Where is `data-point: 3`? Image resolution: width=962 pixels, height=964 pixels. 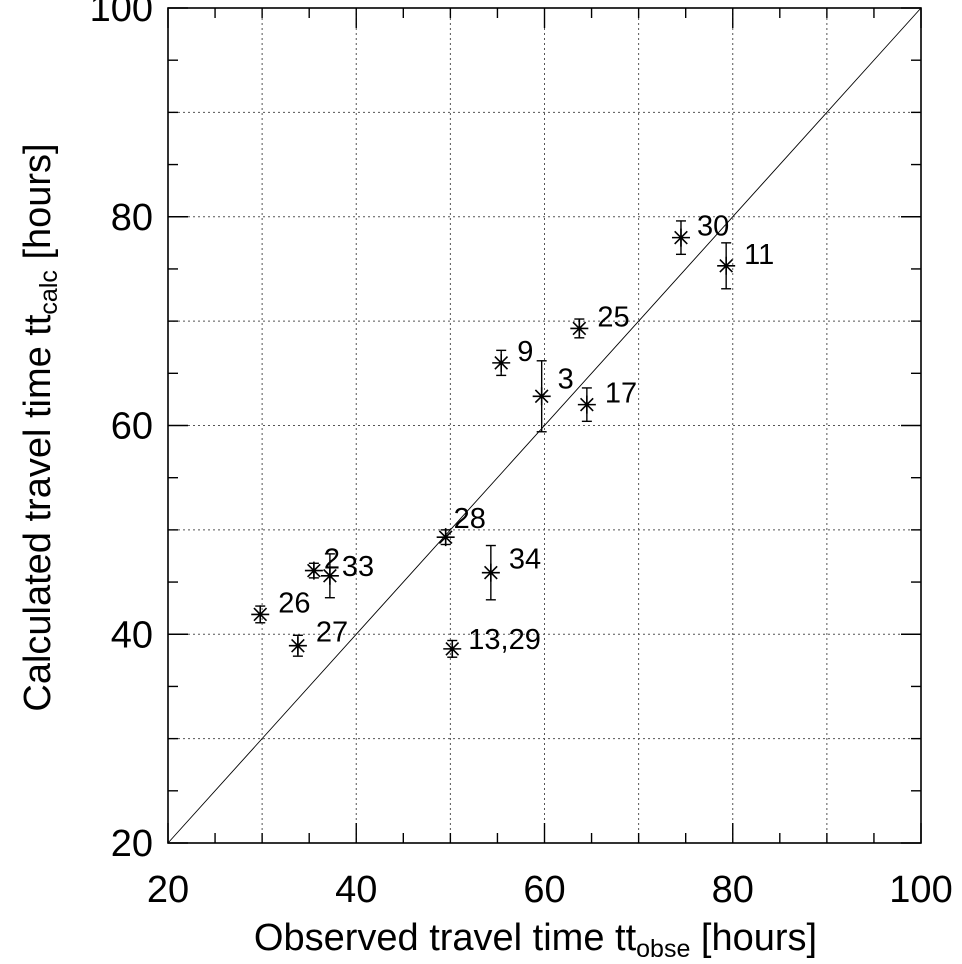 data-point: 3 is located at coordinates (553, 396).